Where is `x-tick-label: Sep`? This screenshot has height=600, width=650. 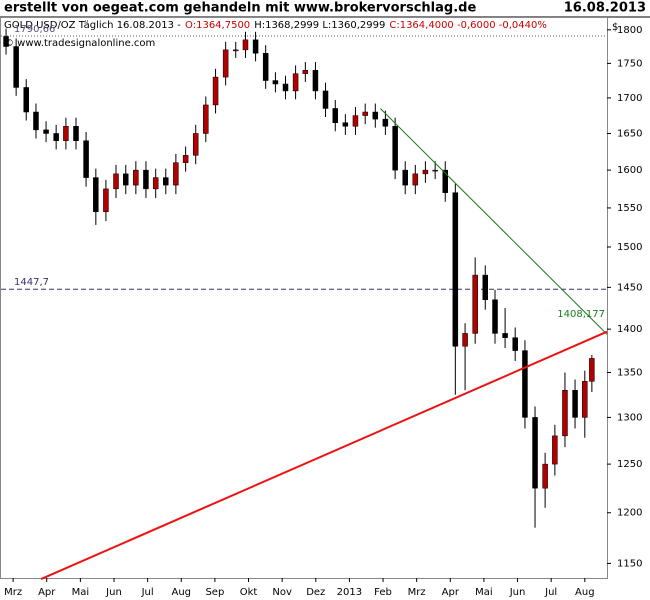 x-tick-label: Sep is located at coordinates (214, 592).